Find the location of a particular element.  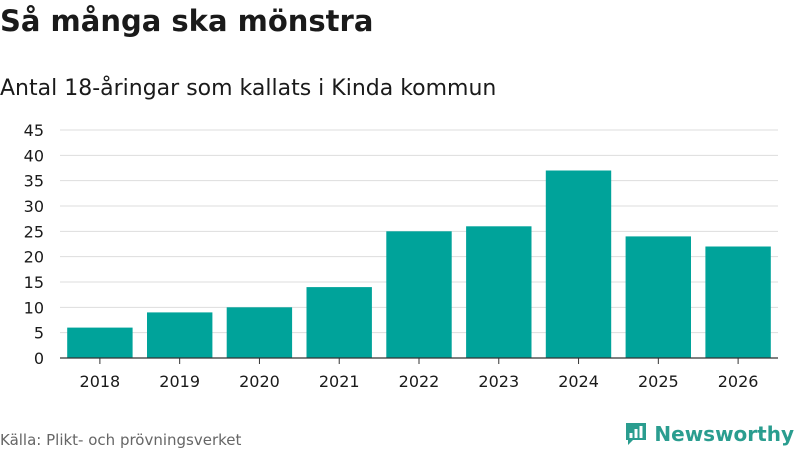

source-note: Källa: Plikt- och prövningsverket is located at coordinates (121, 440).